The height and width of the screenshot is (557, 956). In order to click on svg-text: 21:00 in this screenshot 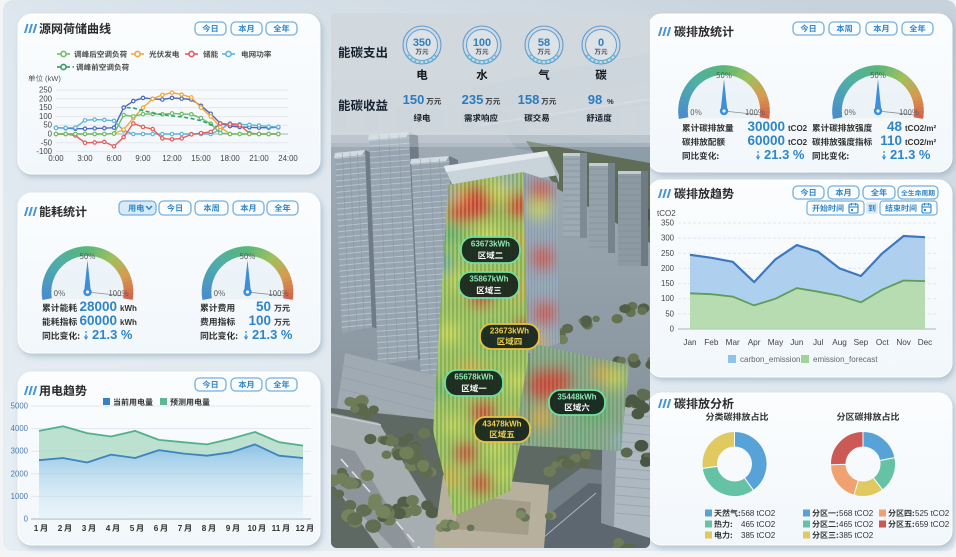, I will do `click(259, 158)`.